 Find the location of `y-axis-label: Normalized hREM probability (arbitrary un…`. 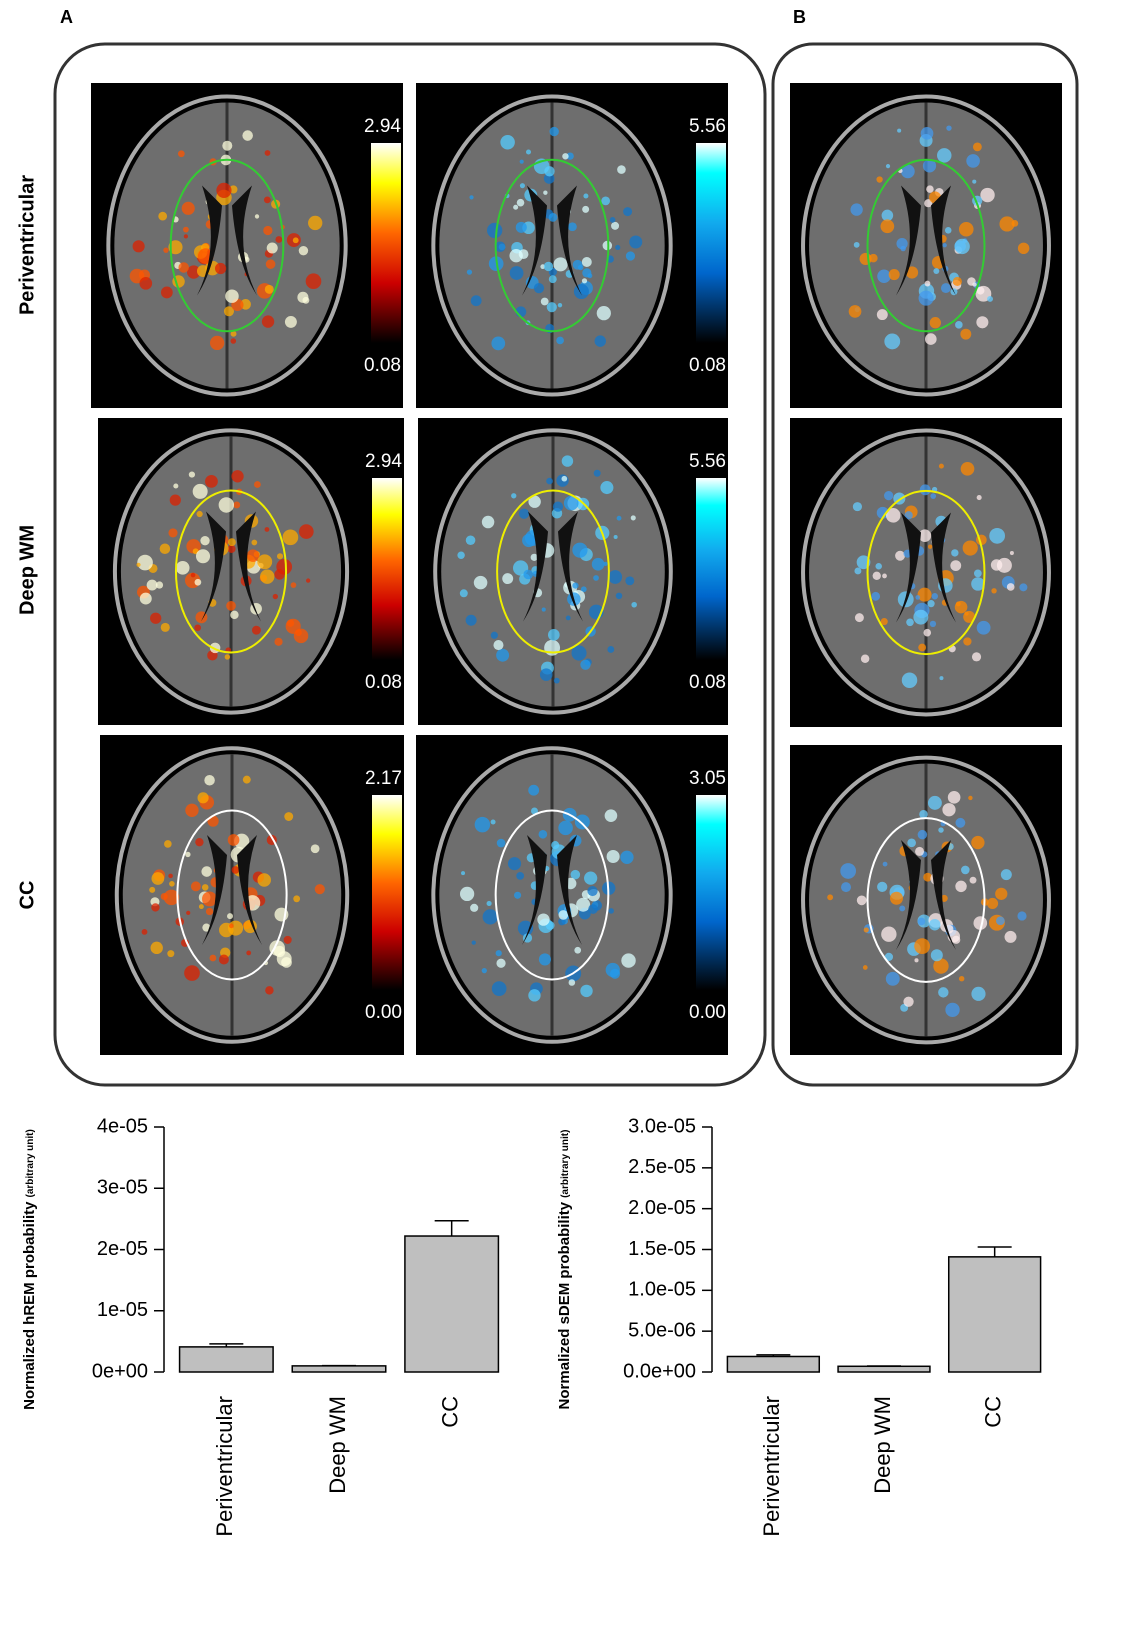

y-axis-label: Normalized hREM probability (arbitrary un… is located at coordinates (29, 1269).